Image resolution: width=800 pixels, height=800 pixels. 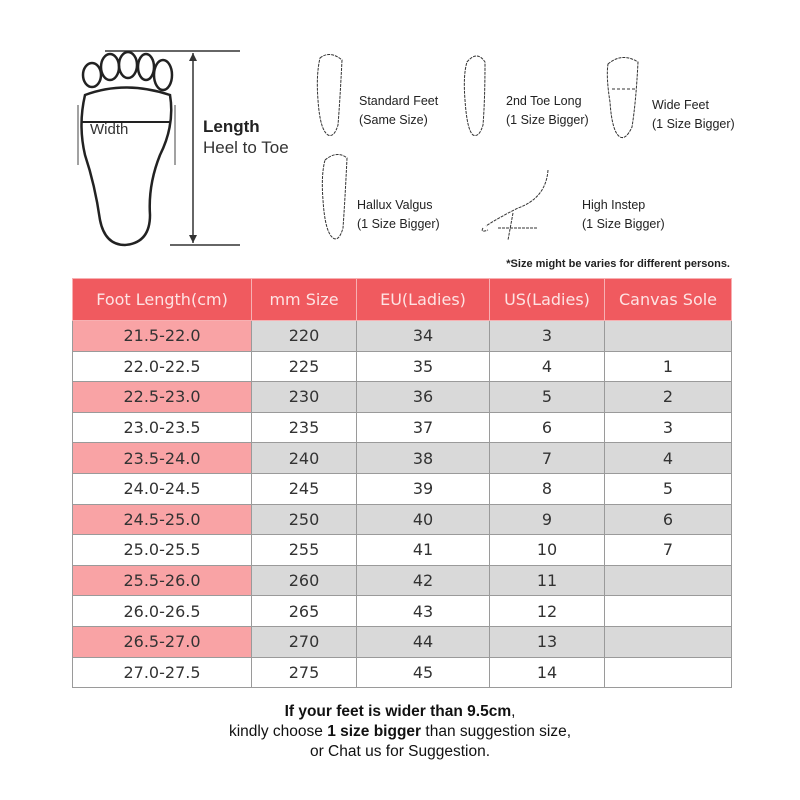 I want to click on cell-foot-length: 27.0-27.5, so click(x=162, y=672).